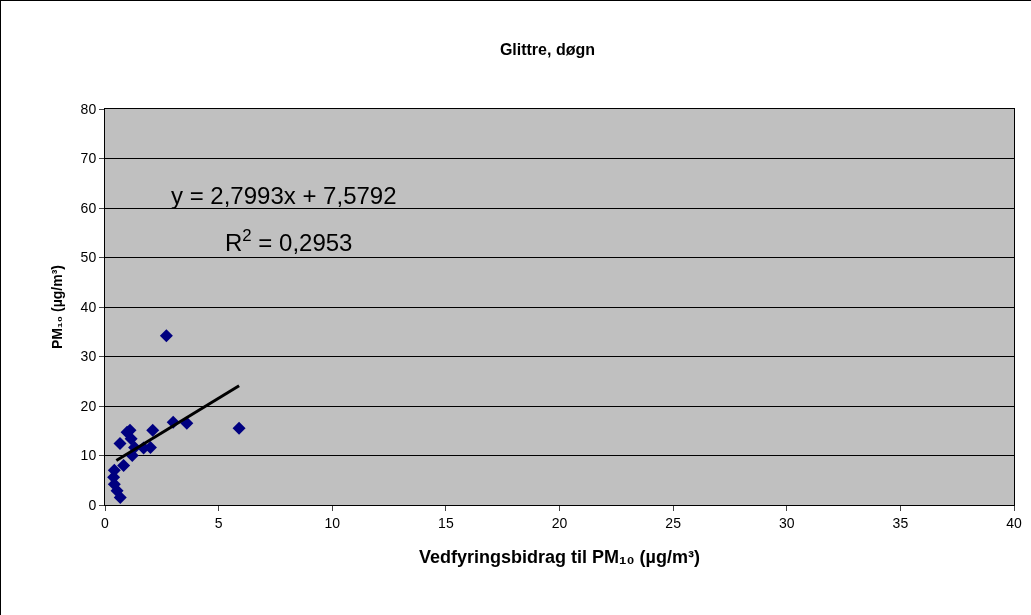 Image resolution: width=1031 pixels, height=615 pixels. Describe the element at coordinates (284, 195) in the screenshot. I see `annotation: y = 2,7993x + 7,5792` at that location.